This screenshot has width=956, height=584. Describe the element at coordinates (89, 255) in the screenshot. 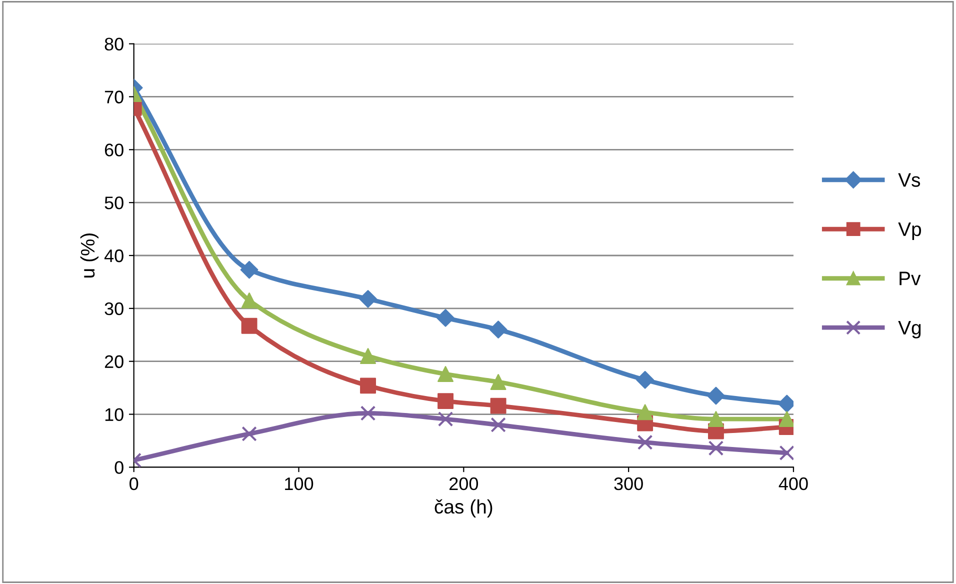

I see `y-axis-title: u (%)` at that location.